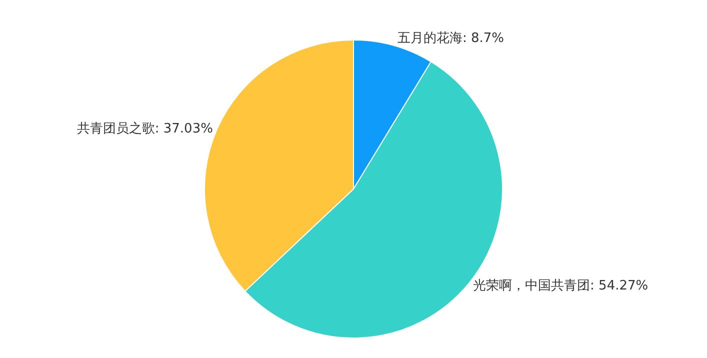 This screenshot has height=358, width=707. Describe the element at coordinates (144, 128) in the screenshot. I see `slice-label: 共青团员之歌: 37.03%` at that location.